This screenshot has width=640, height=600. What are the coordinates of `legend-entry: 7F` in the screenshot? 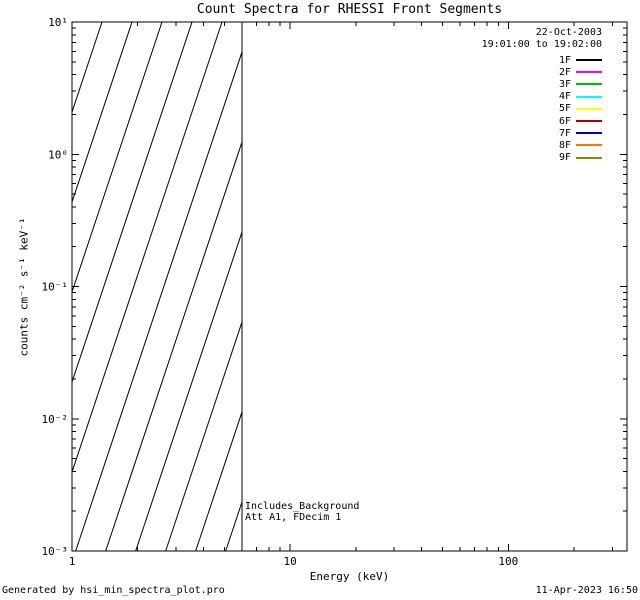 It's located at (542, 133).